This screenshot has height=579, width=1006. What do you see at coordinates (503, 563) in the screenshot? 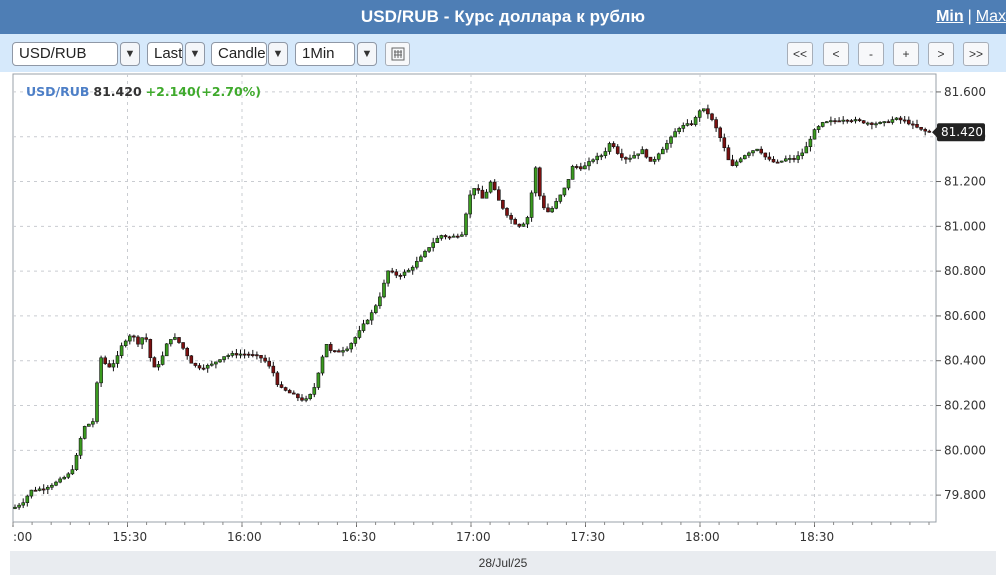
I see `date-bar: 28/Jul/25` at bounding box center [503, 563].